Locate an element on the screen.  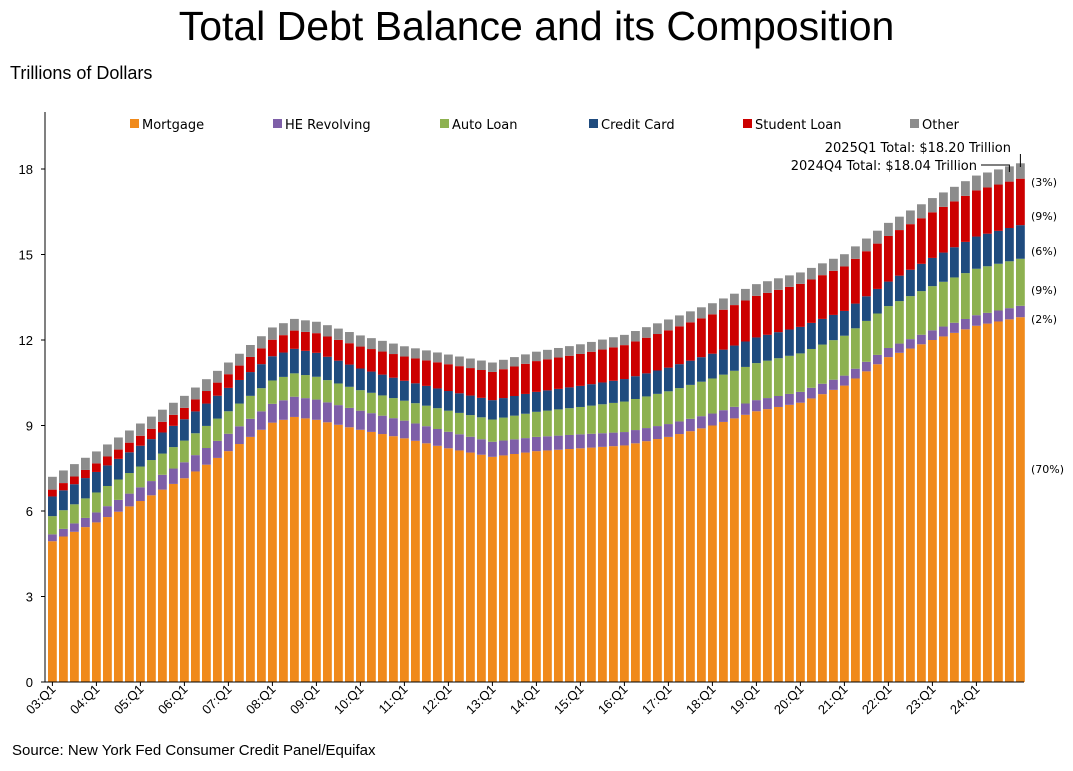
x-tick-label: 18:Q1 is located at coordinates (701, 700).